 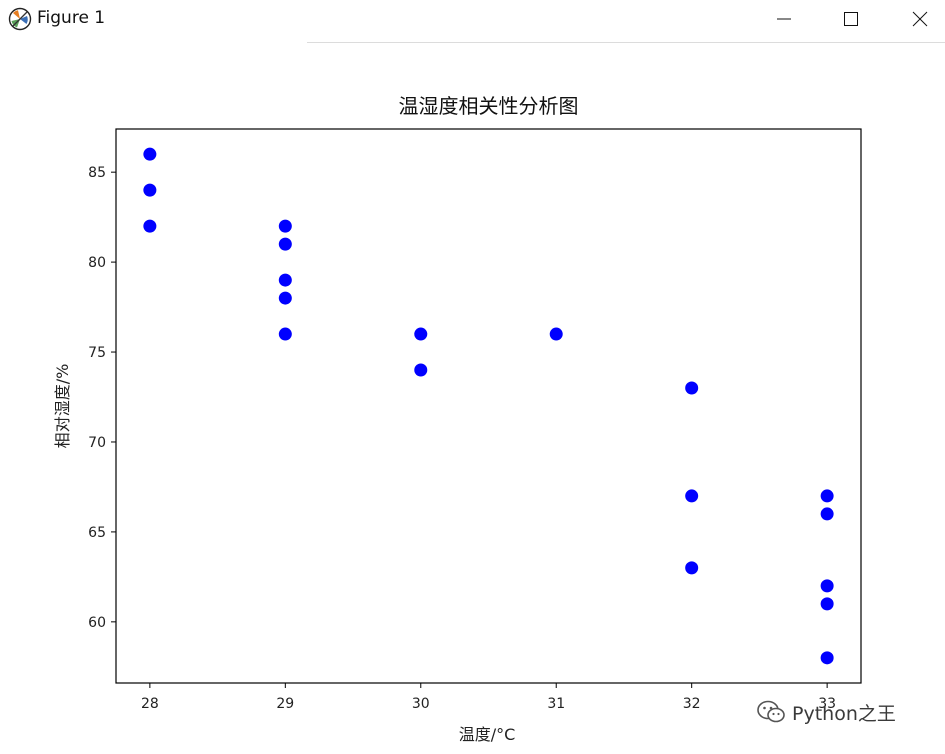 What do you see at coordinates (487, 734) in the screenshot?
I see `x-axis-label: 温度/°C` at bounding box center [487, 734].